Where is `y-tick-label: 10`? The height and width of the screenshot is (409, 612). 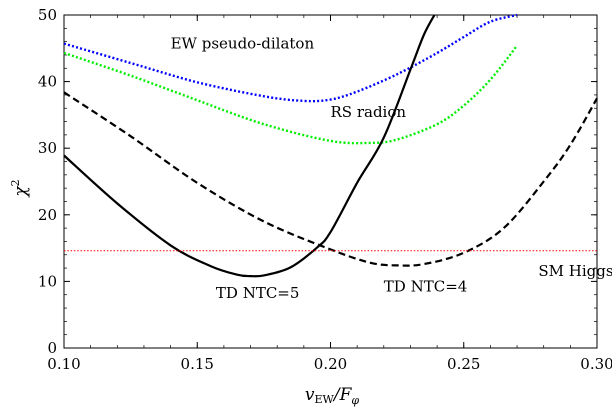
y-tick-label: 10 is located at coordinates (47, 281).